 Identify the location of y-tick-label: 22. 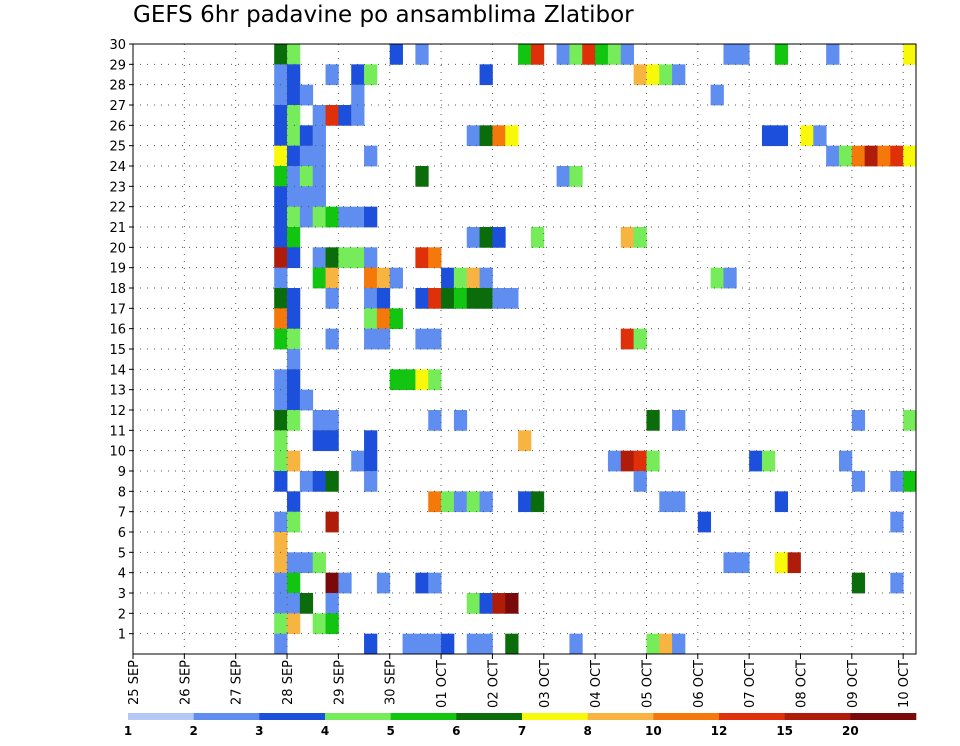
(117, 208).